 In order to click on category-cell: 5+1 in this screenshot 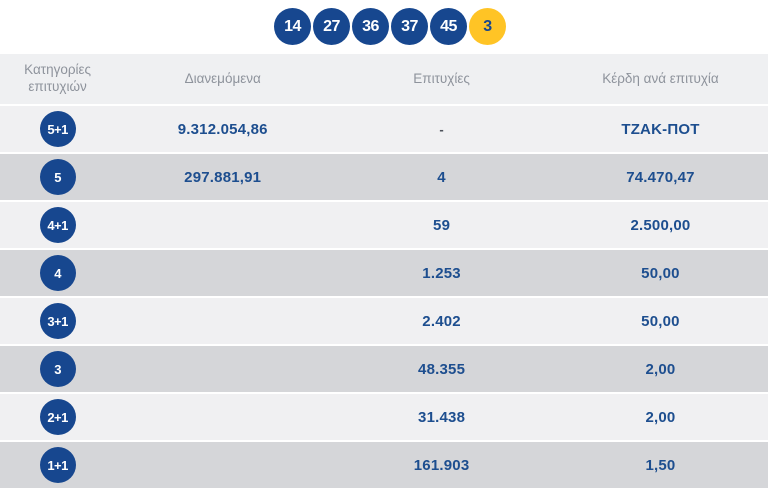, I will do `click(57, 129)`.